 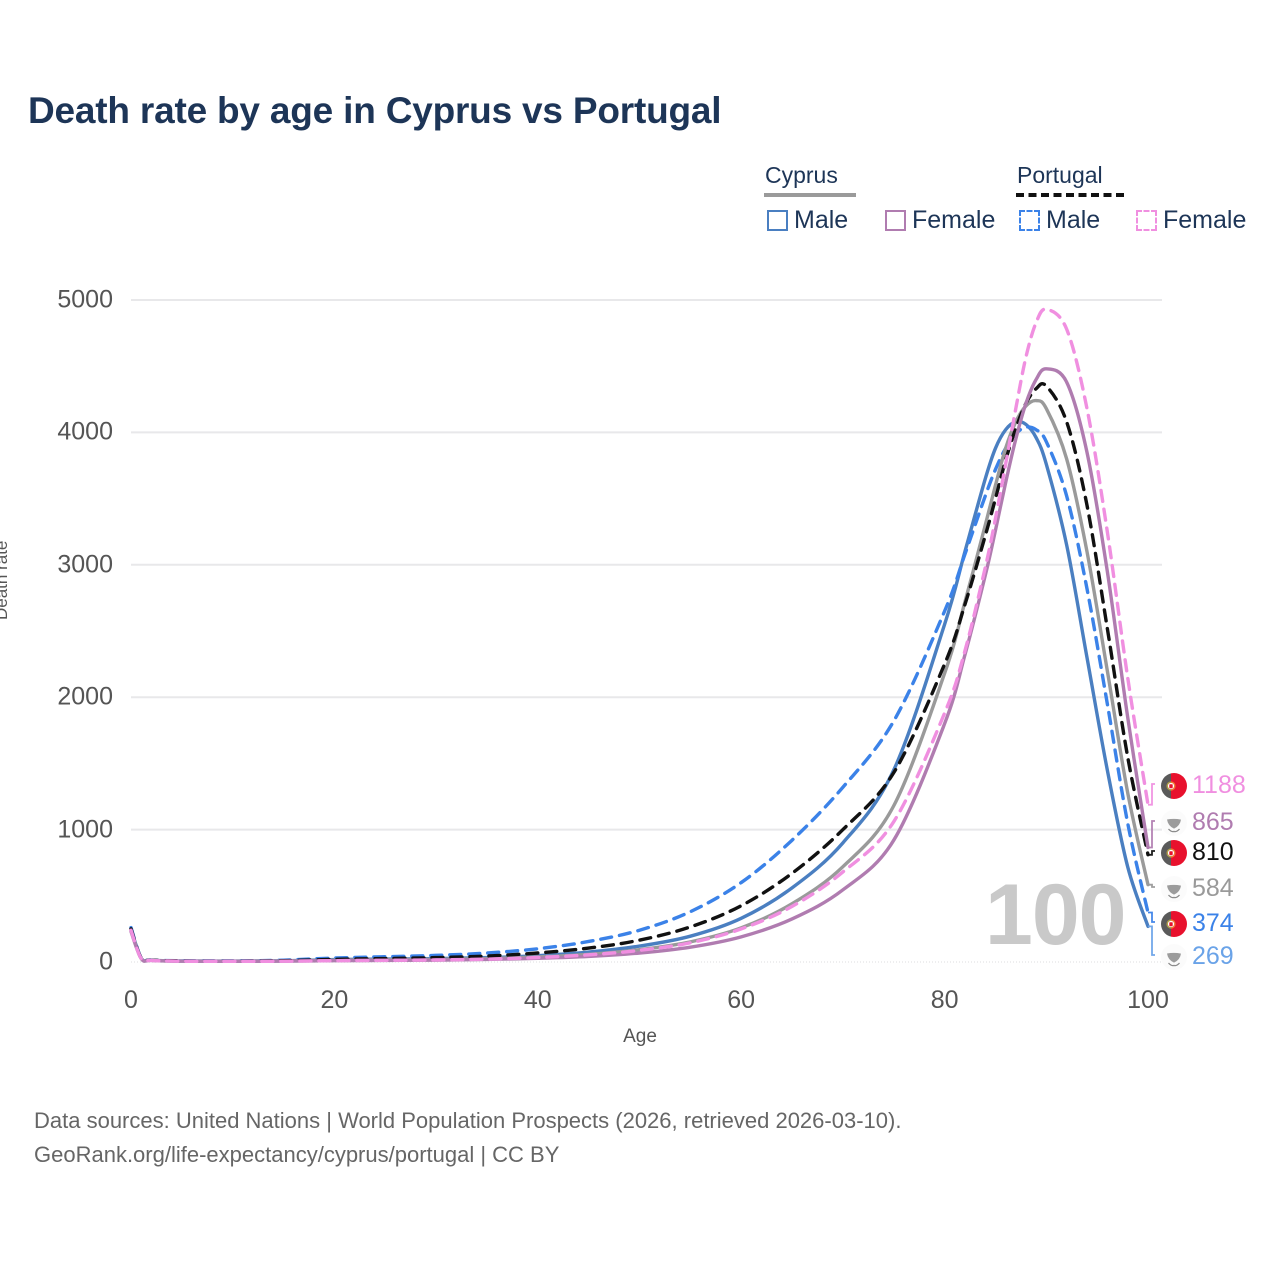 I want to click on end-label-269: 269, so click(x=1197, y=956).